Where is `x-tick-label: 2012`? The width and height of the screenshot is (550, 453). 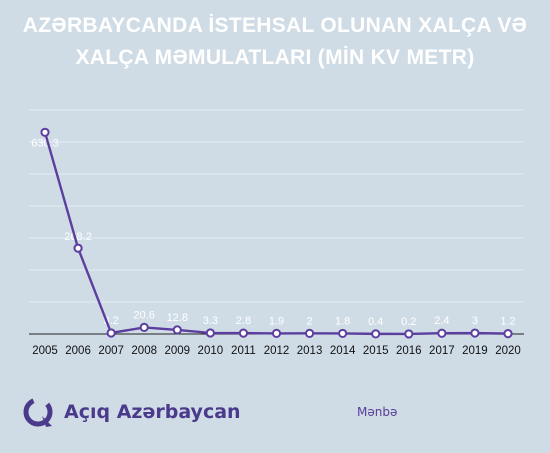 x-tick-label: 2012 is located at coordinates (277, 351).